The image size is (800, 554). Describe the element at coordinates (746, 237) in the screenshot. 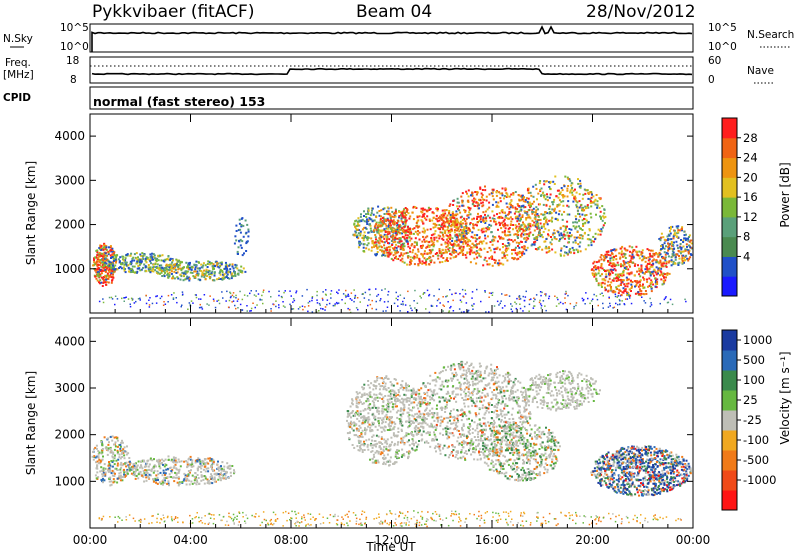

I see `colorbar-tick-label: 8` at that location.